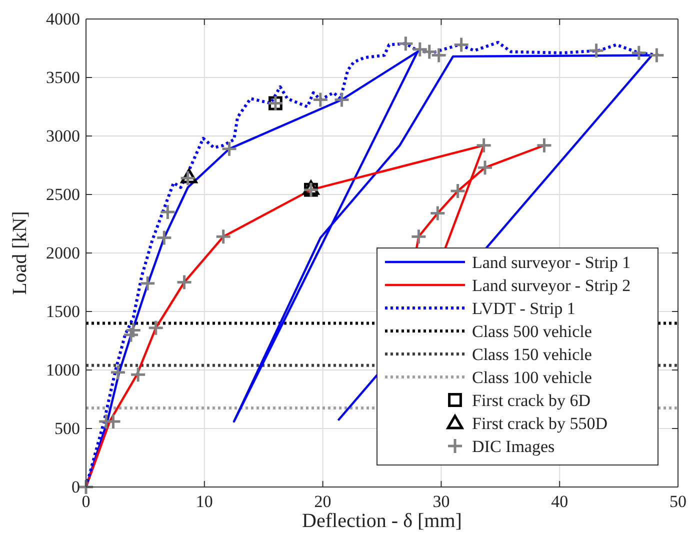 The height and width of the screenshot is (540, 689). Describe the element at coordinates (63, 136) in the screenshot. I see `y-tick-label: 3000` at that location.